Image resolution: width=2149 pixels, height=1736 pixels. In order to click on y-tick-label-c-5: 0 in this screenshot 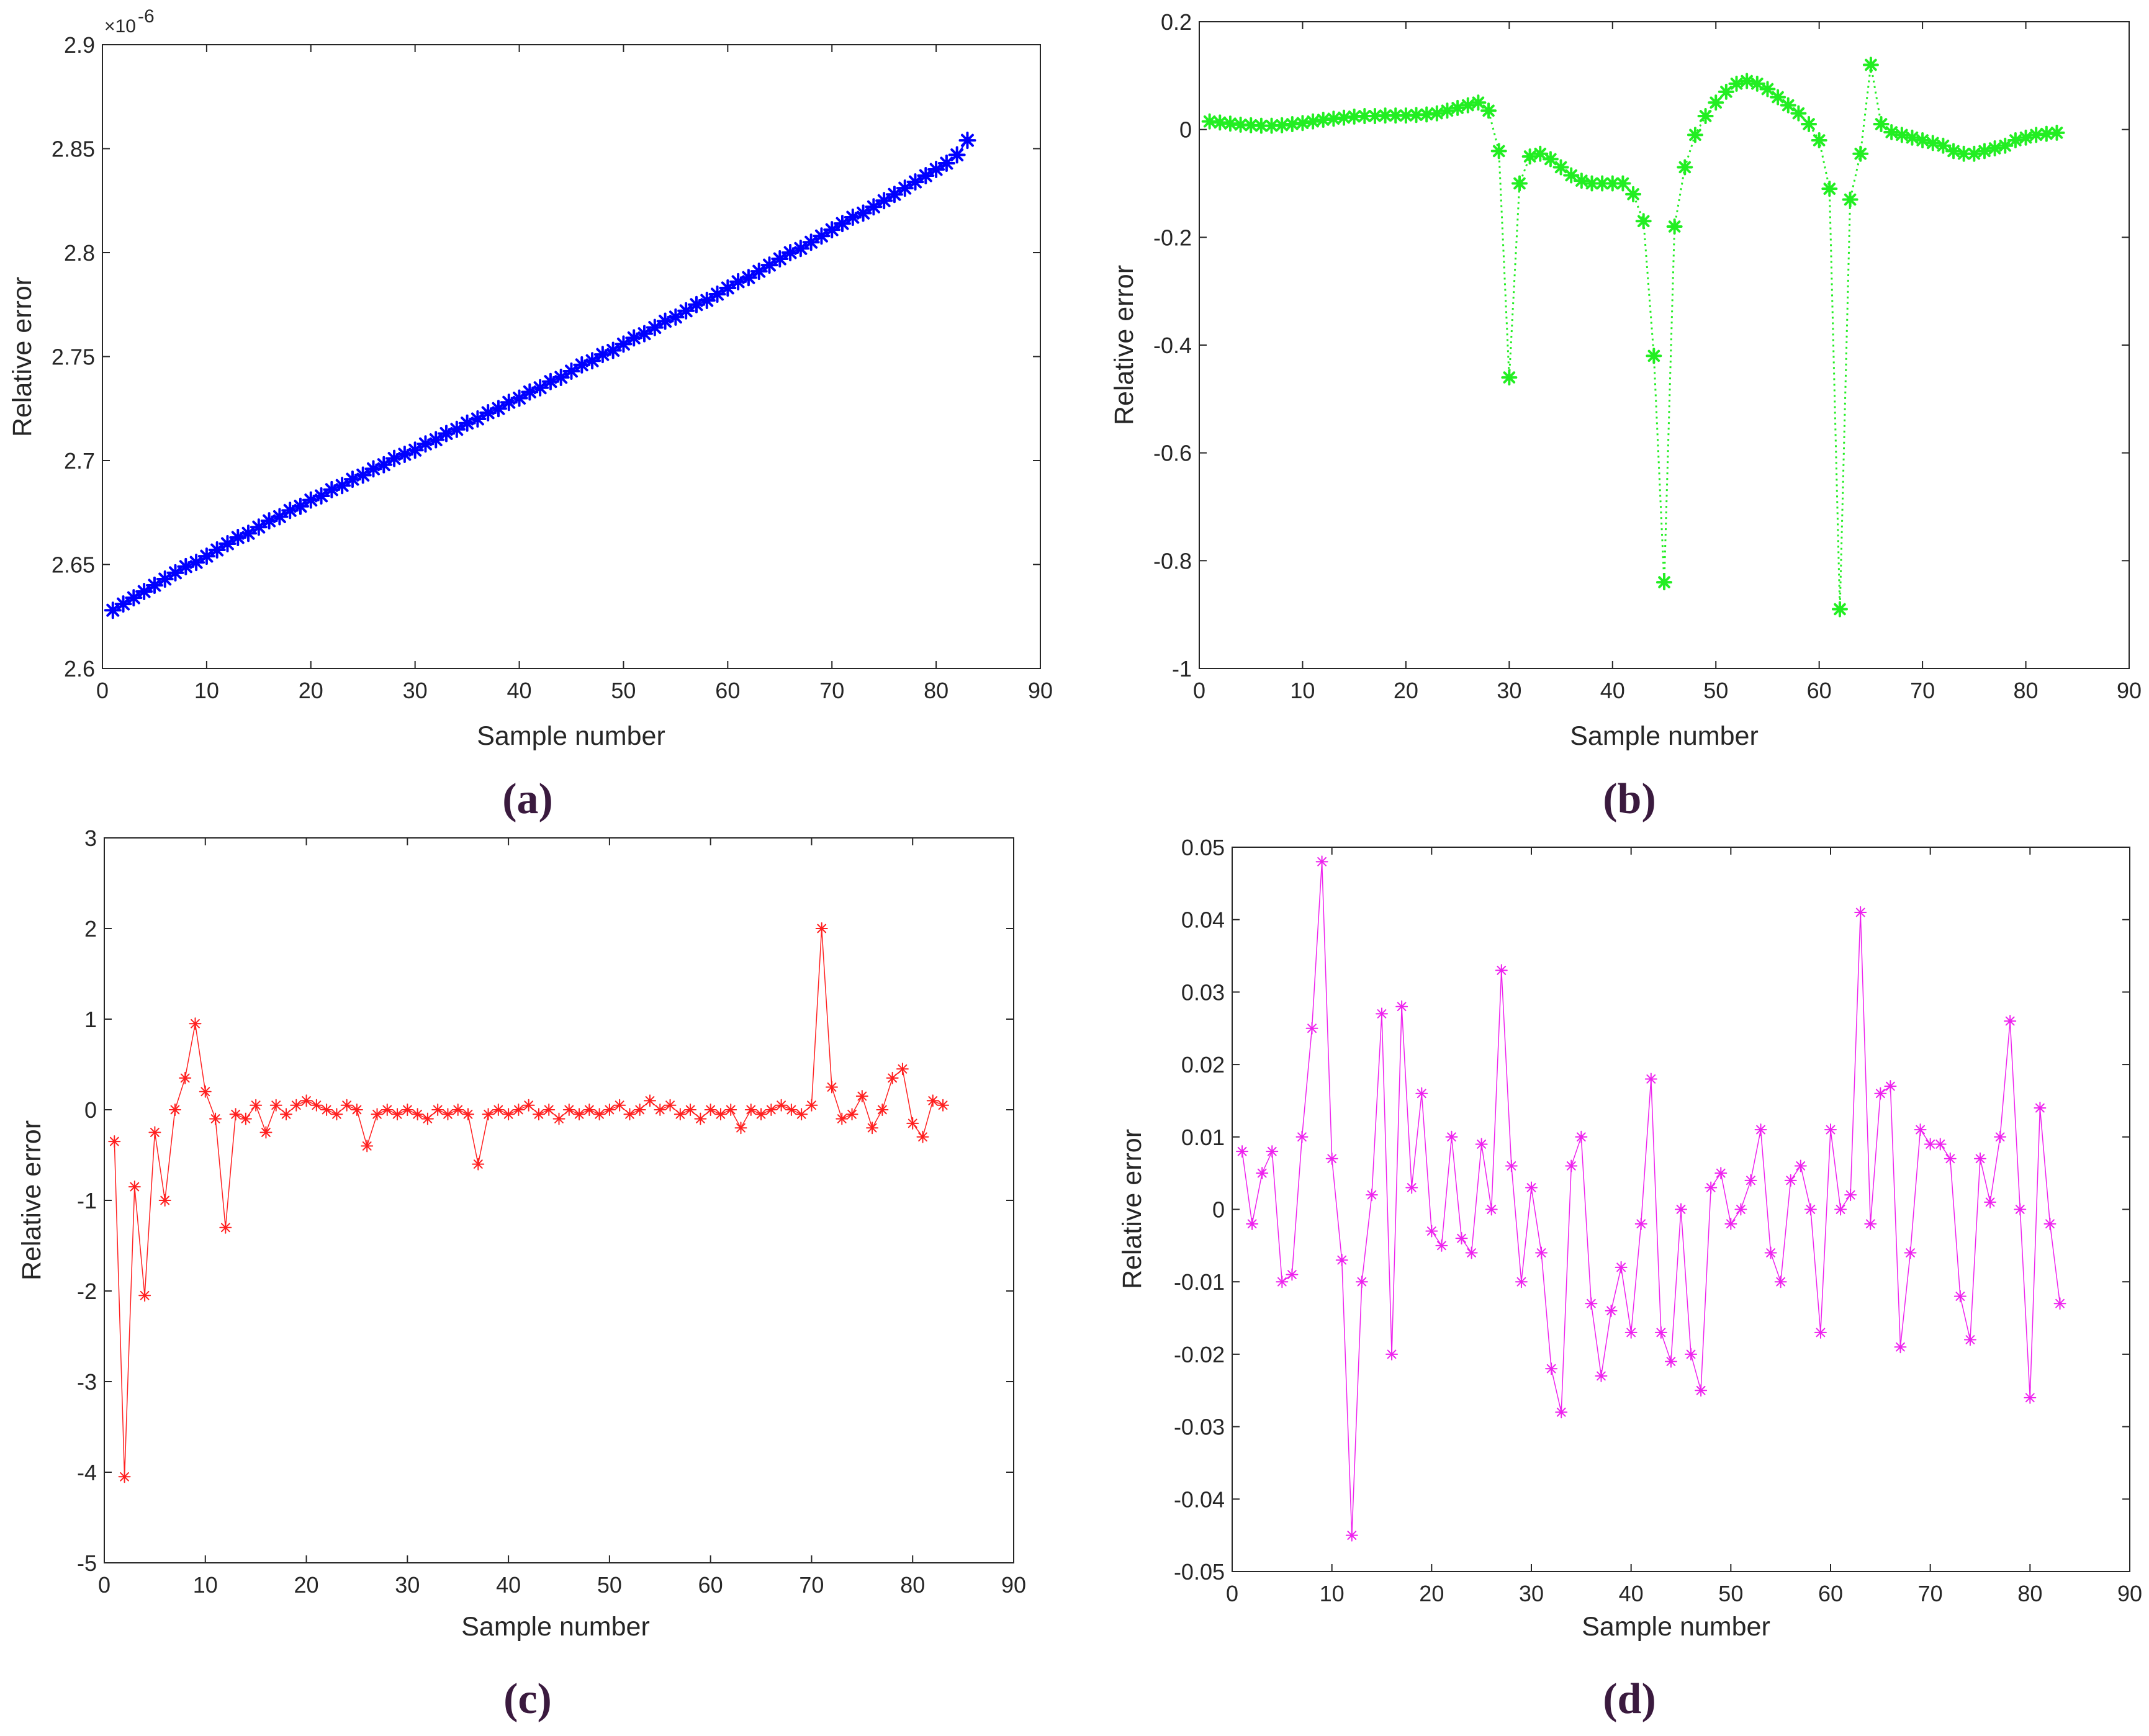, I will do `click(90, 1110)`.